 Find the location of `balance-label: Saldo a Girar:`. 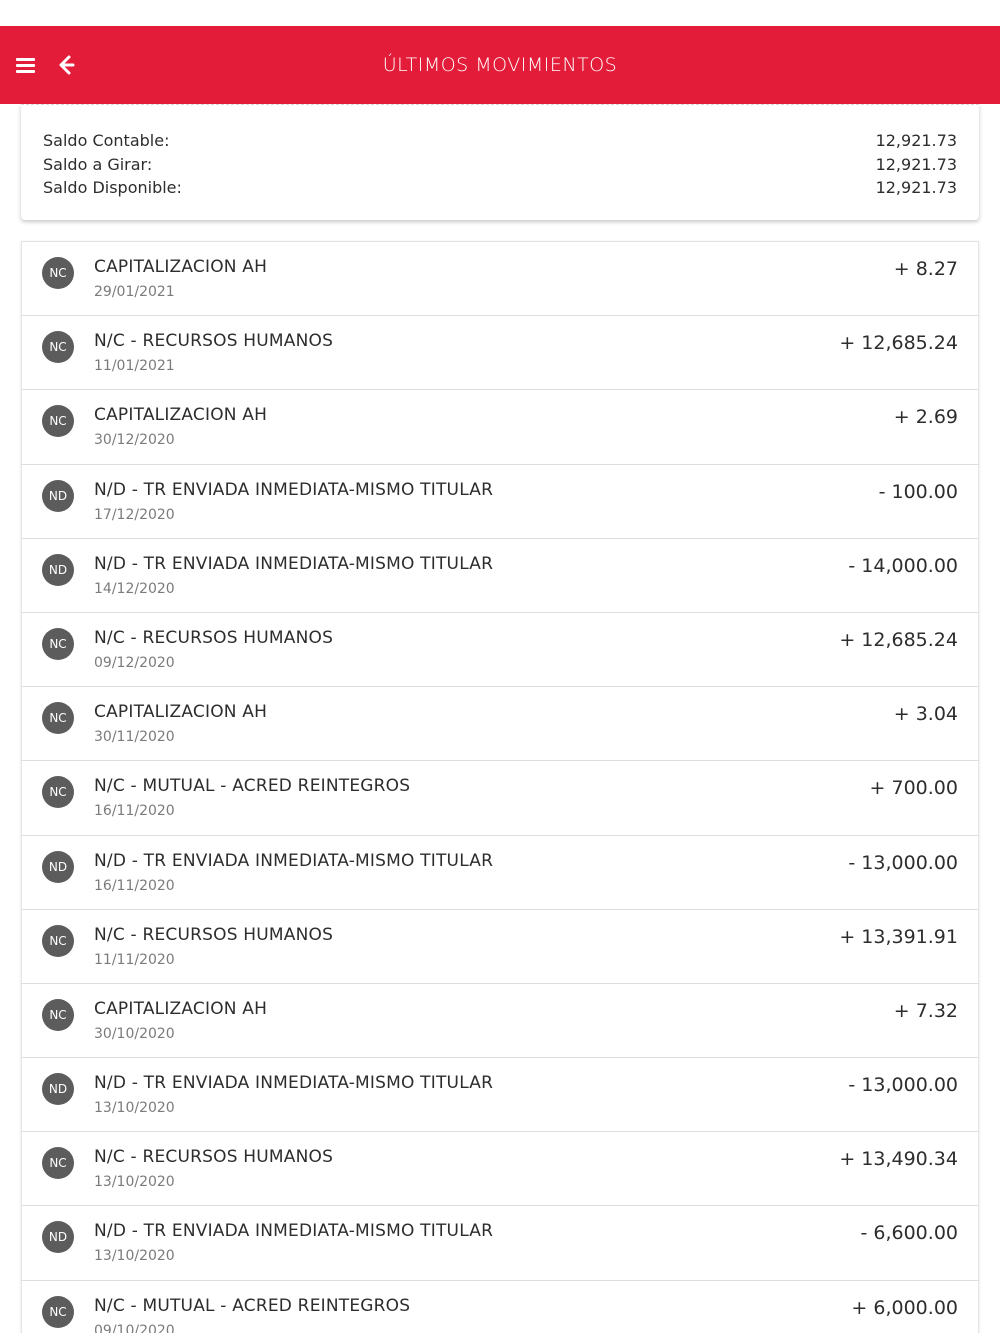

balance-label: Saldo a Girar: is located at coordinates (98, 164).